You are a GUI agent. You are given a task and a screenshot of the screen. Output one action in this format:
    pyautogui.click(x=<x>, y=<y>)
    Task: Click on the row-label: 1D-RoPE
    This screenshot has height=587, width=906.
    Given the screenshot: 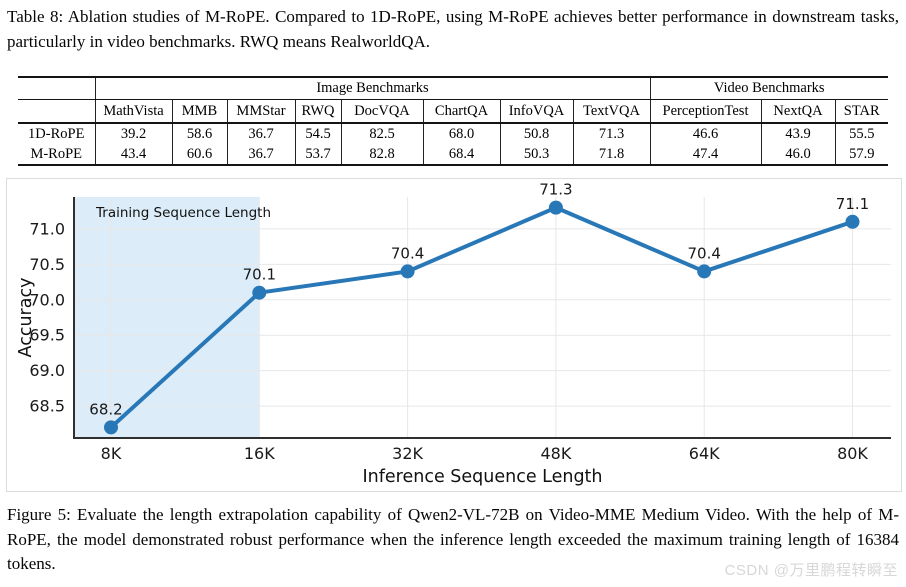 What is the action you would take?
    pyautogui.click(x=56, y=133)
    